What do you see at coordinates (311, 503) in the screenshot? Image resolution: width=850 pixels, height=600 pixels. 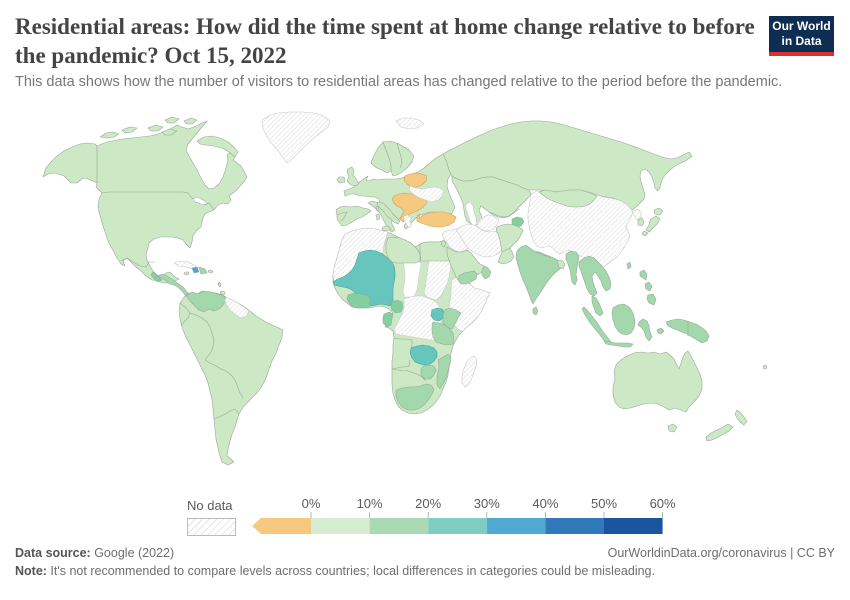 I see `svg-text: 0%` at bounding box center [311, 503].